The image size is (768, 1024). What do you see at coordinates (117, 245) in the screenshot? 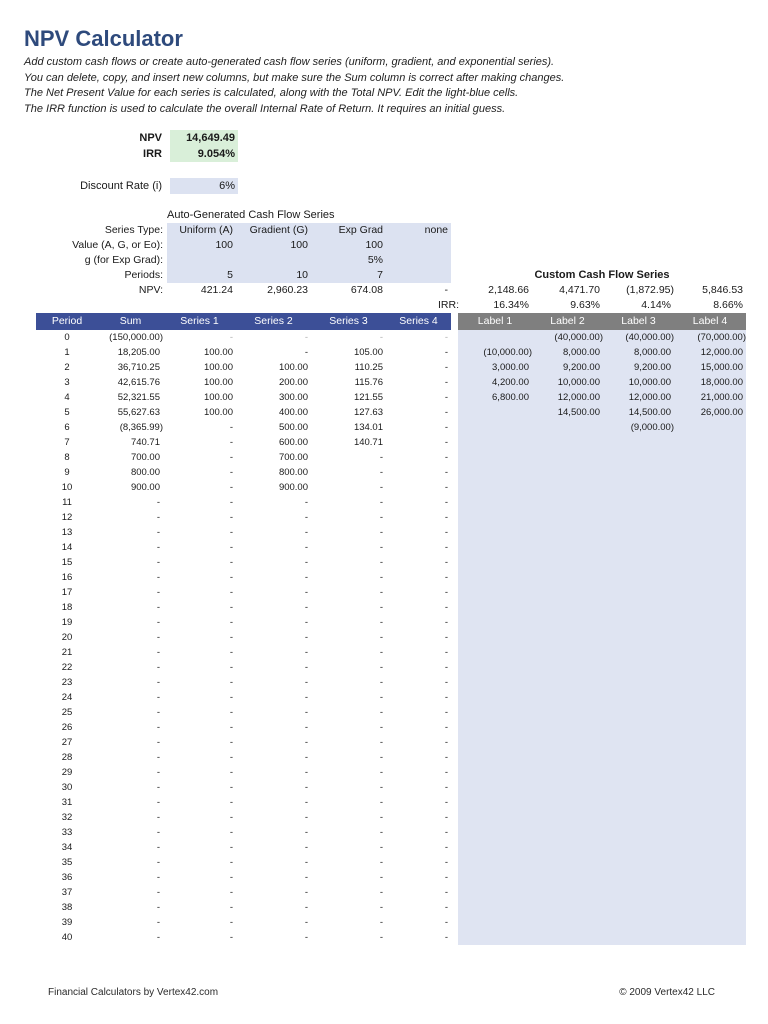
I see `row-label: Value (A, G, or Eo):` at bounding box center [117, 245].